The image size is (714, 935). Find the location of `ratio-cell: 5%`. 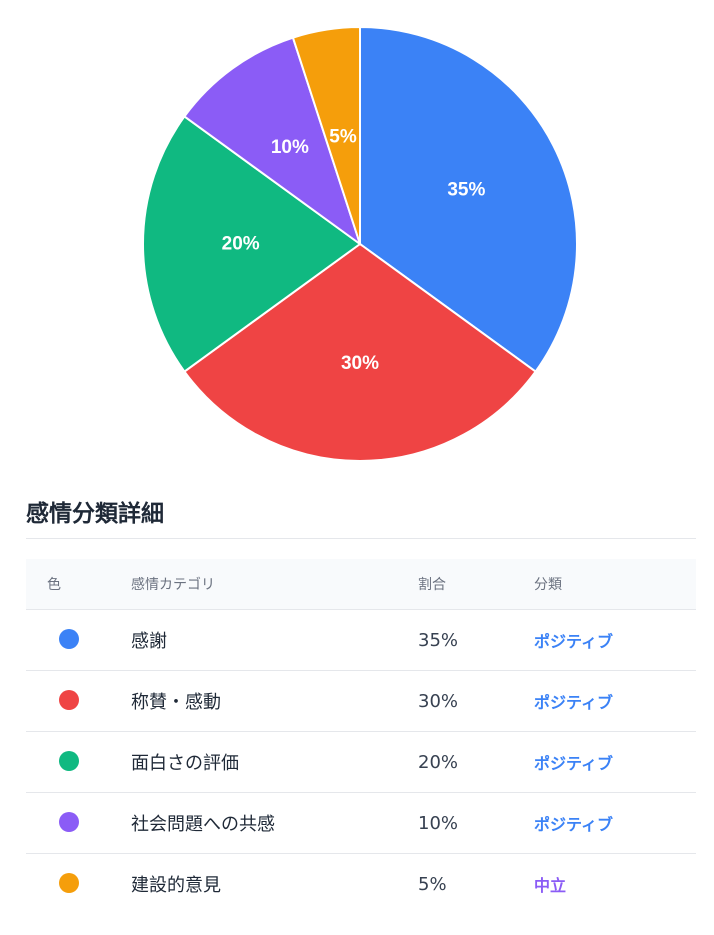

ratio-cell: 5% is located at coordinates (432, 884).